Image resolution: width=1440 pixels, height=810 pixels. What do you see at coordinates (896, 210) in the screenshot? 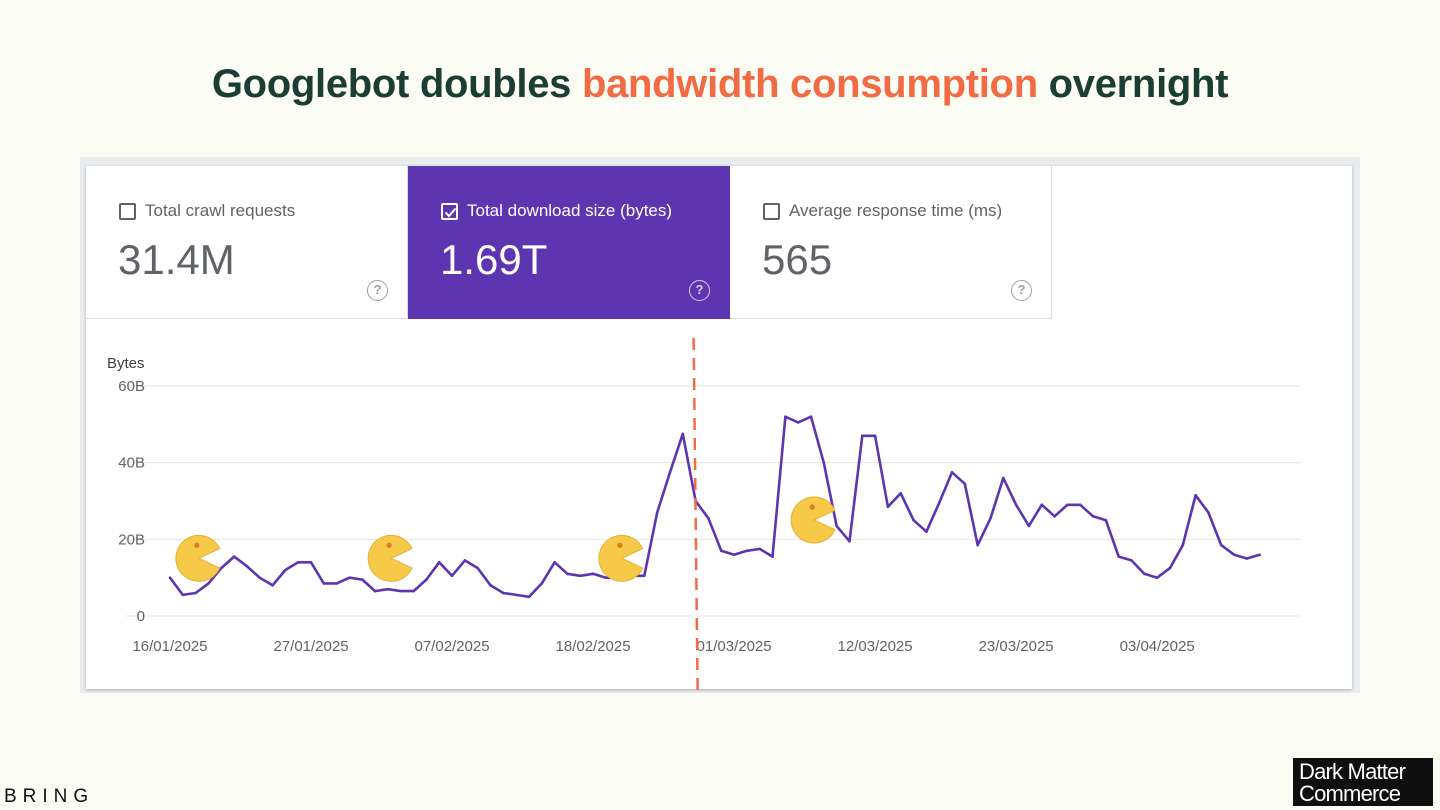
I see `metric-label: Average response time (ms)` at bounding box center [896, 210].